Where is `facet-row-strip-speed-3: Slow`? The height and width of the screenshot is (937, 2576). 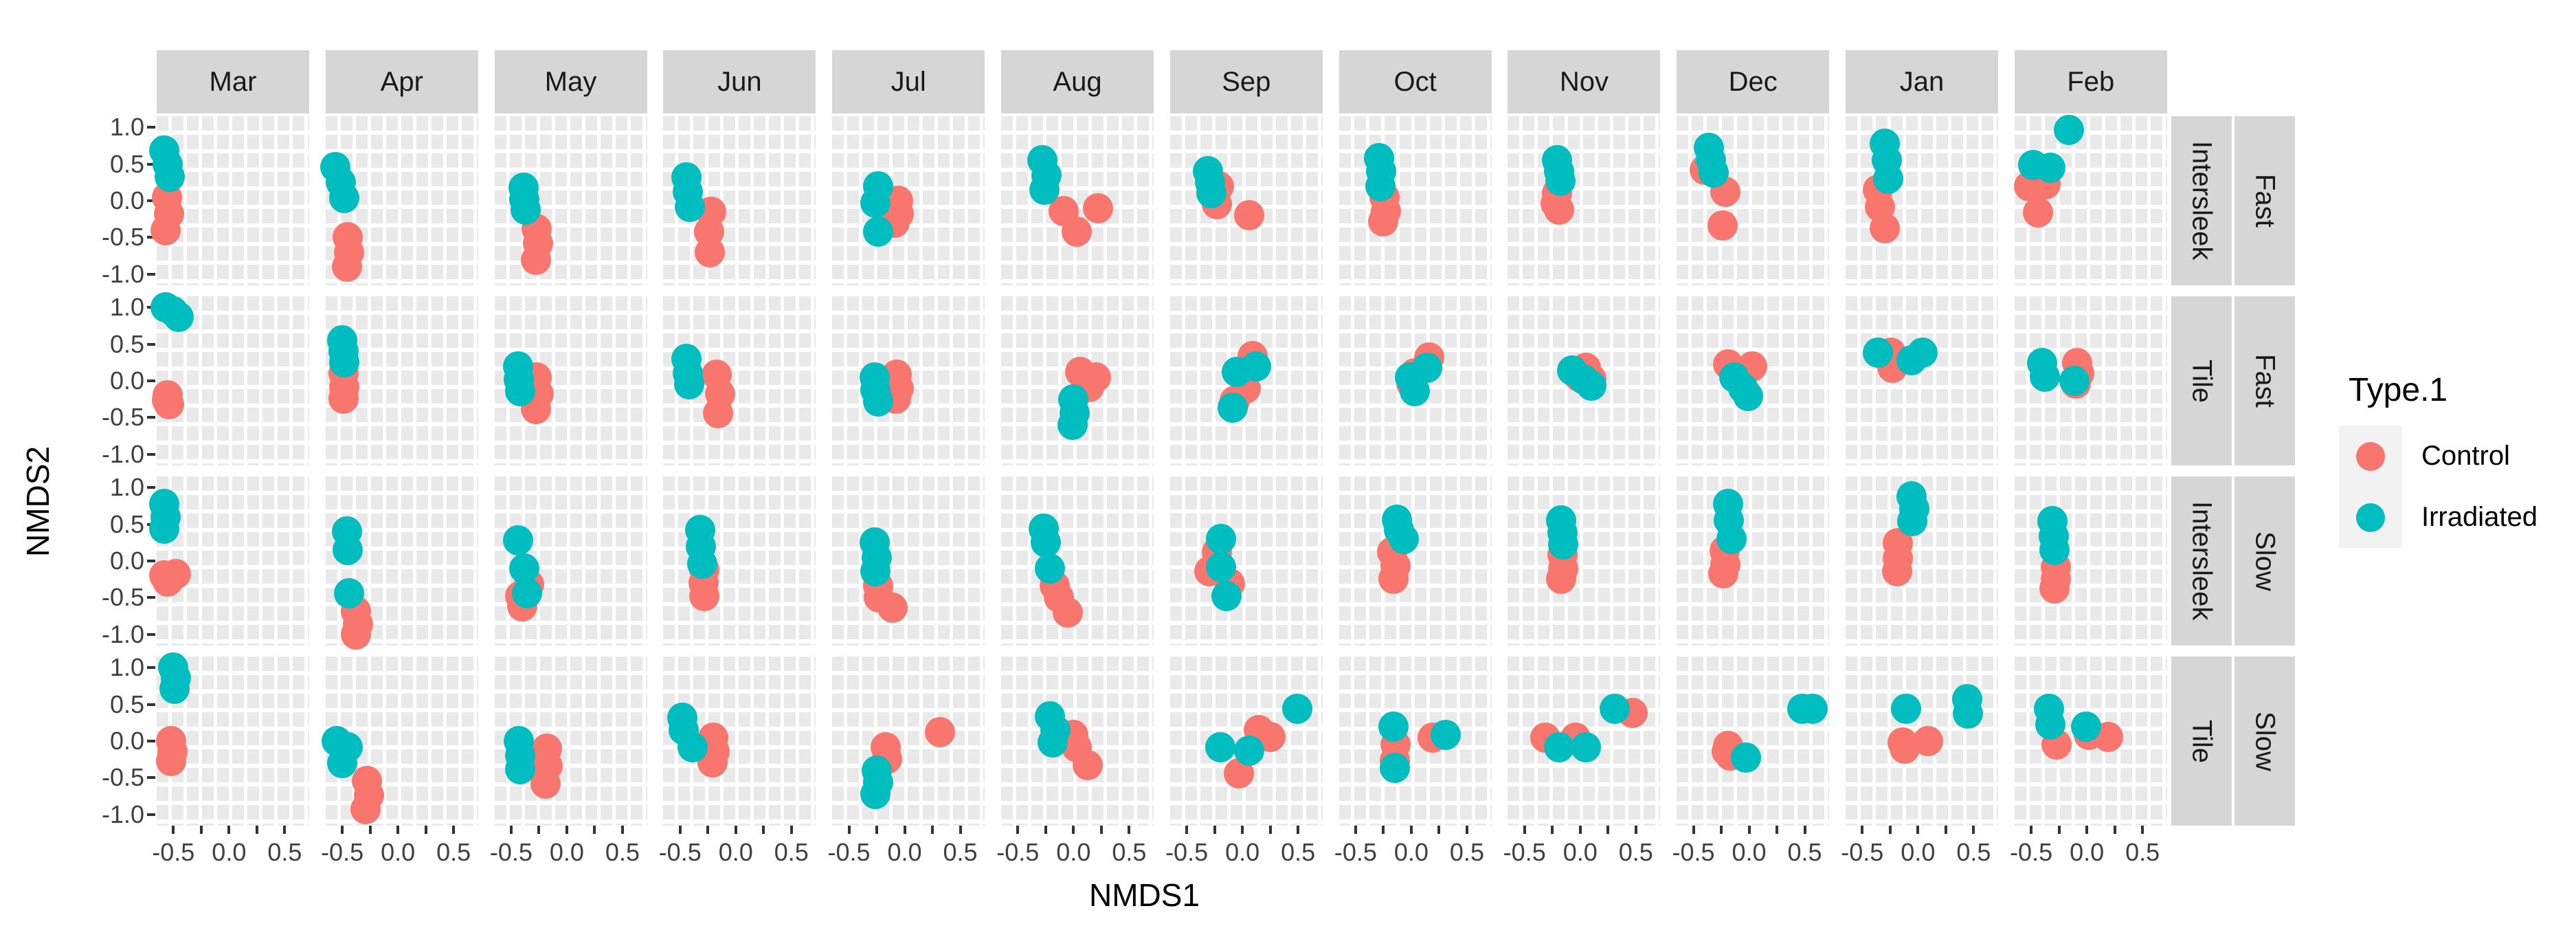 facet-row-strip-speed-3: Slow is located at coordinates (2265, 741).